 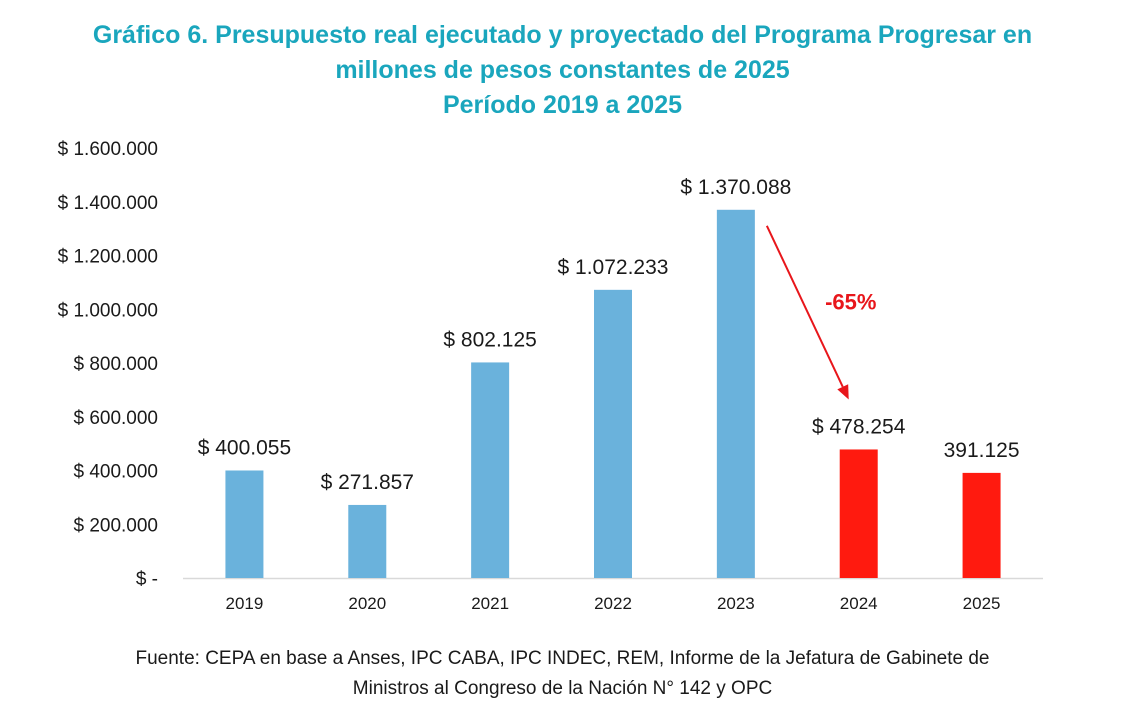 What do you see at coordinates (859, 426) in the screenshot?
I see `data-label-2024: $ 478.254` at bounding box center [859, 426].